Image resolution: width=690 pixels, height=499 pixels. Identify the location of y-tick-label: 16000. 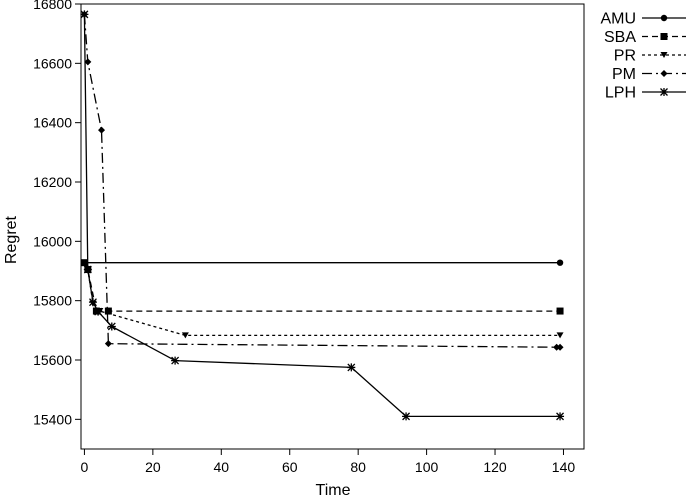
(52, 241).